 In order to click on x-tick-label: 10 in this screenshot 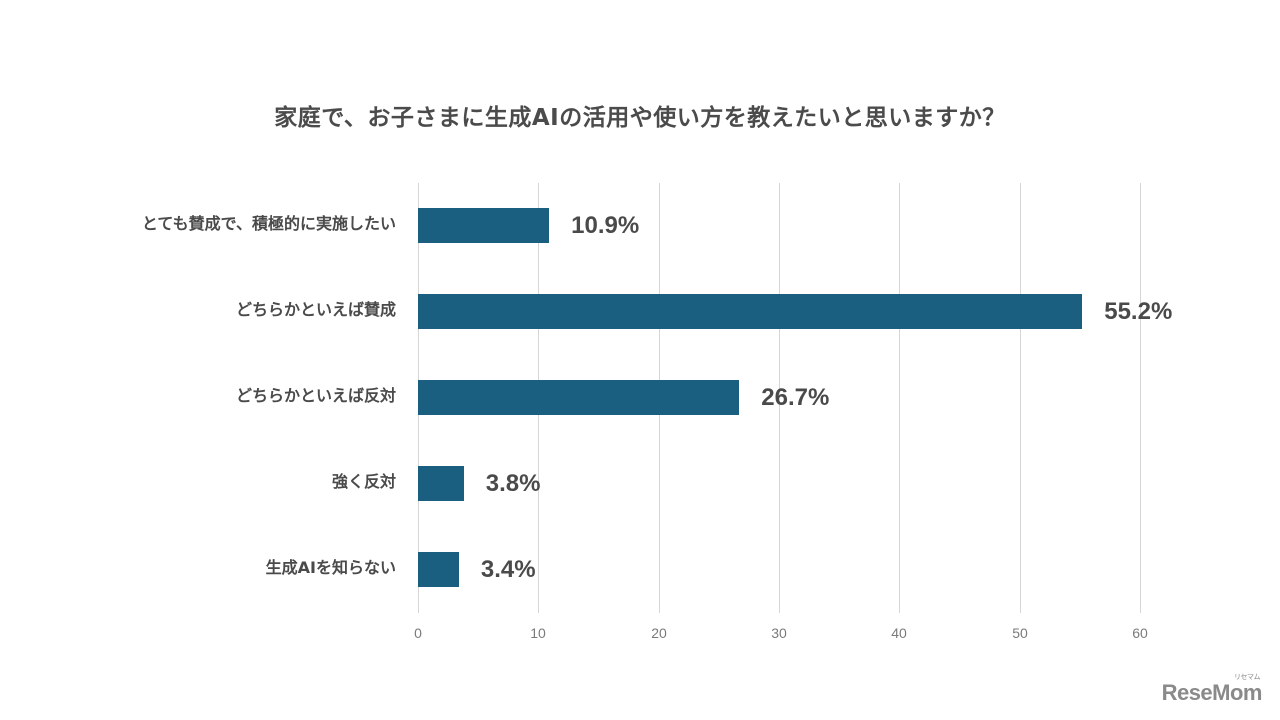, I will do `click(538, 633)`.